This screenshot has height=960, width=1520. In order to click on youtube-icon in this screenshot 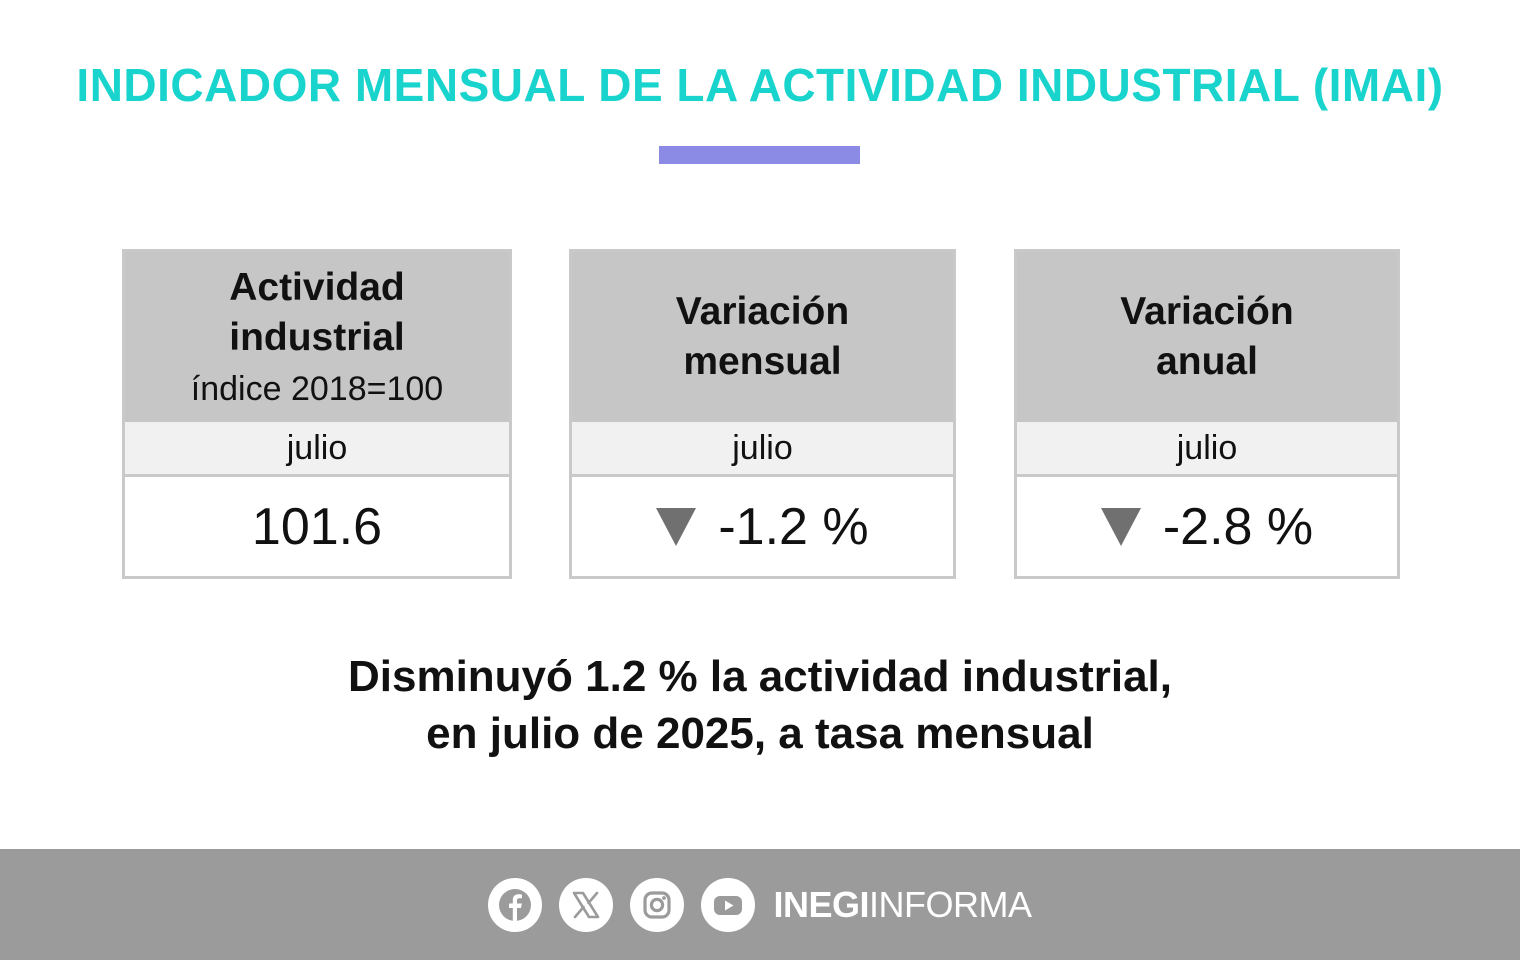, I will do `click(728, 904)`.